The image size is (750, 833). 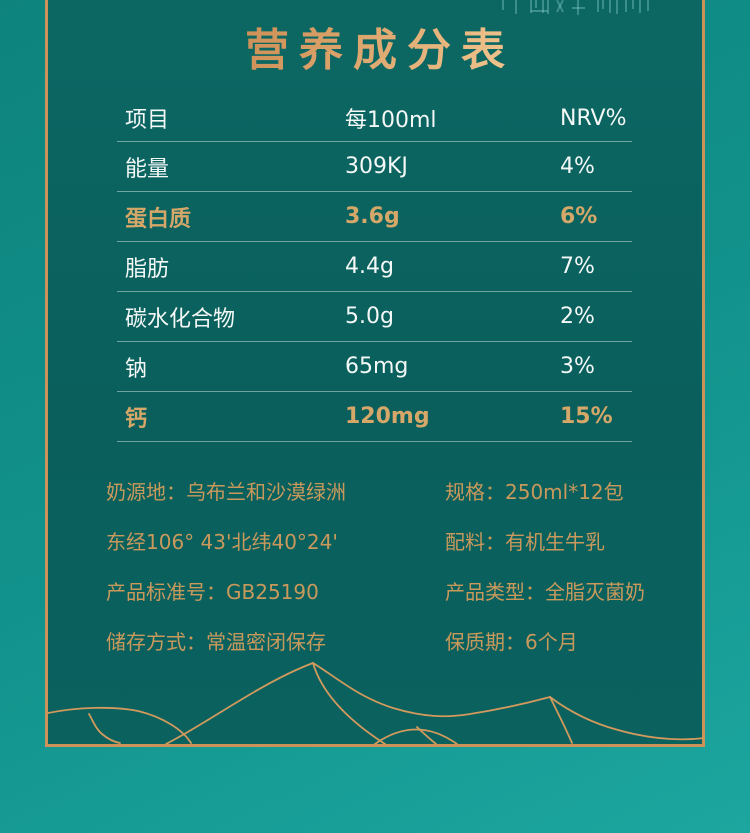 What do you see at coordinates (136, 369) in the screenshot?
I see `row-label: 钠` at bounding box center [136, 369].